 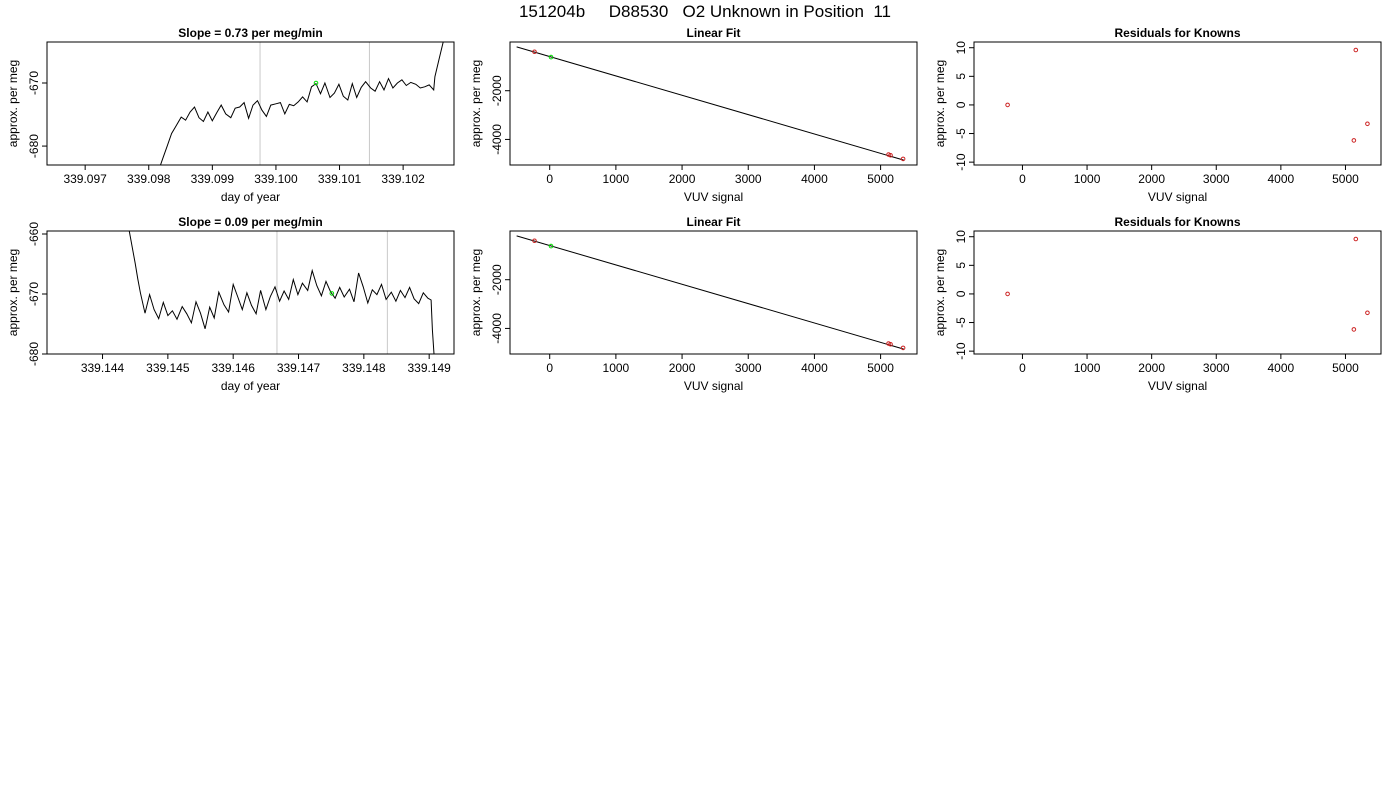 I want to click on x-tick-label: 339.099, so click(x=213, y=179).